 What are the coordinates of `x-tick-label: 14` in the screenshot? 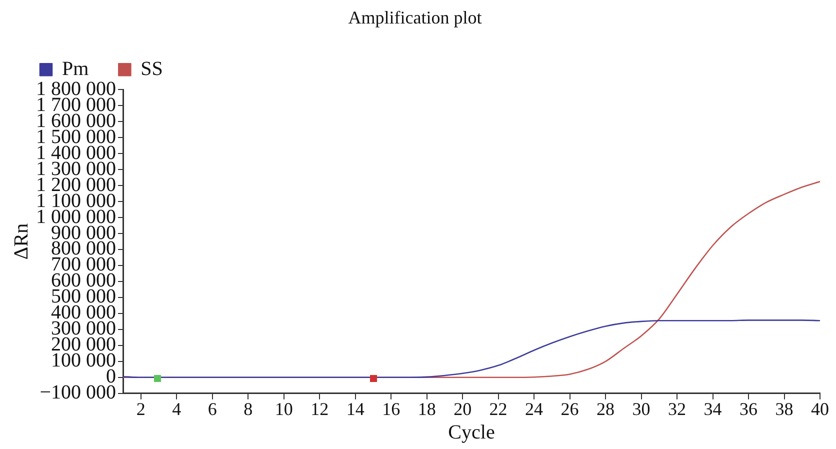 It's located at (355, 408).